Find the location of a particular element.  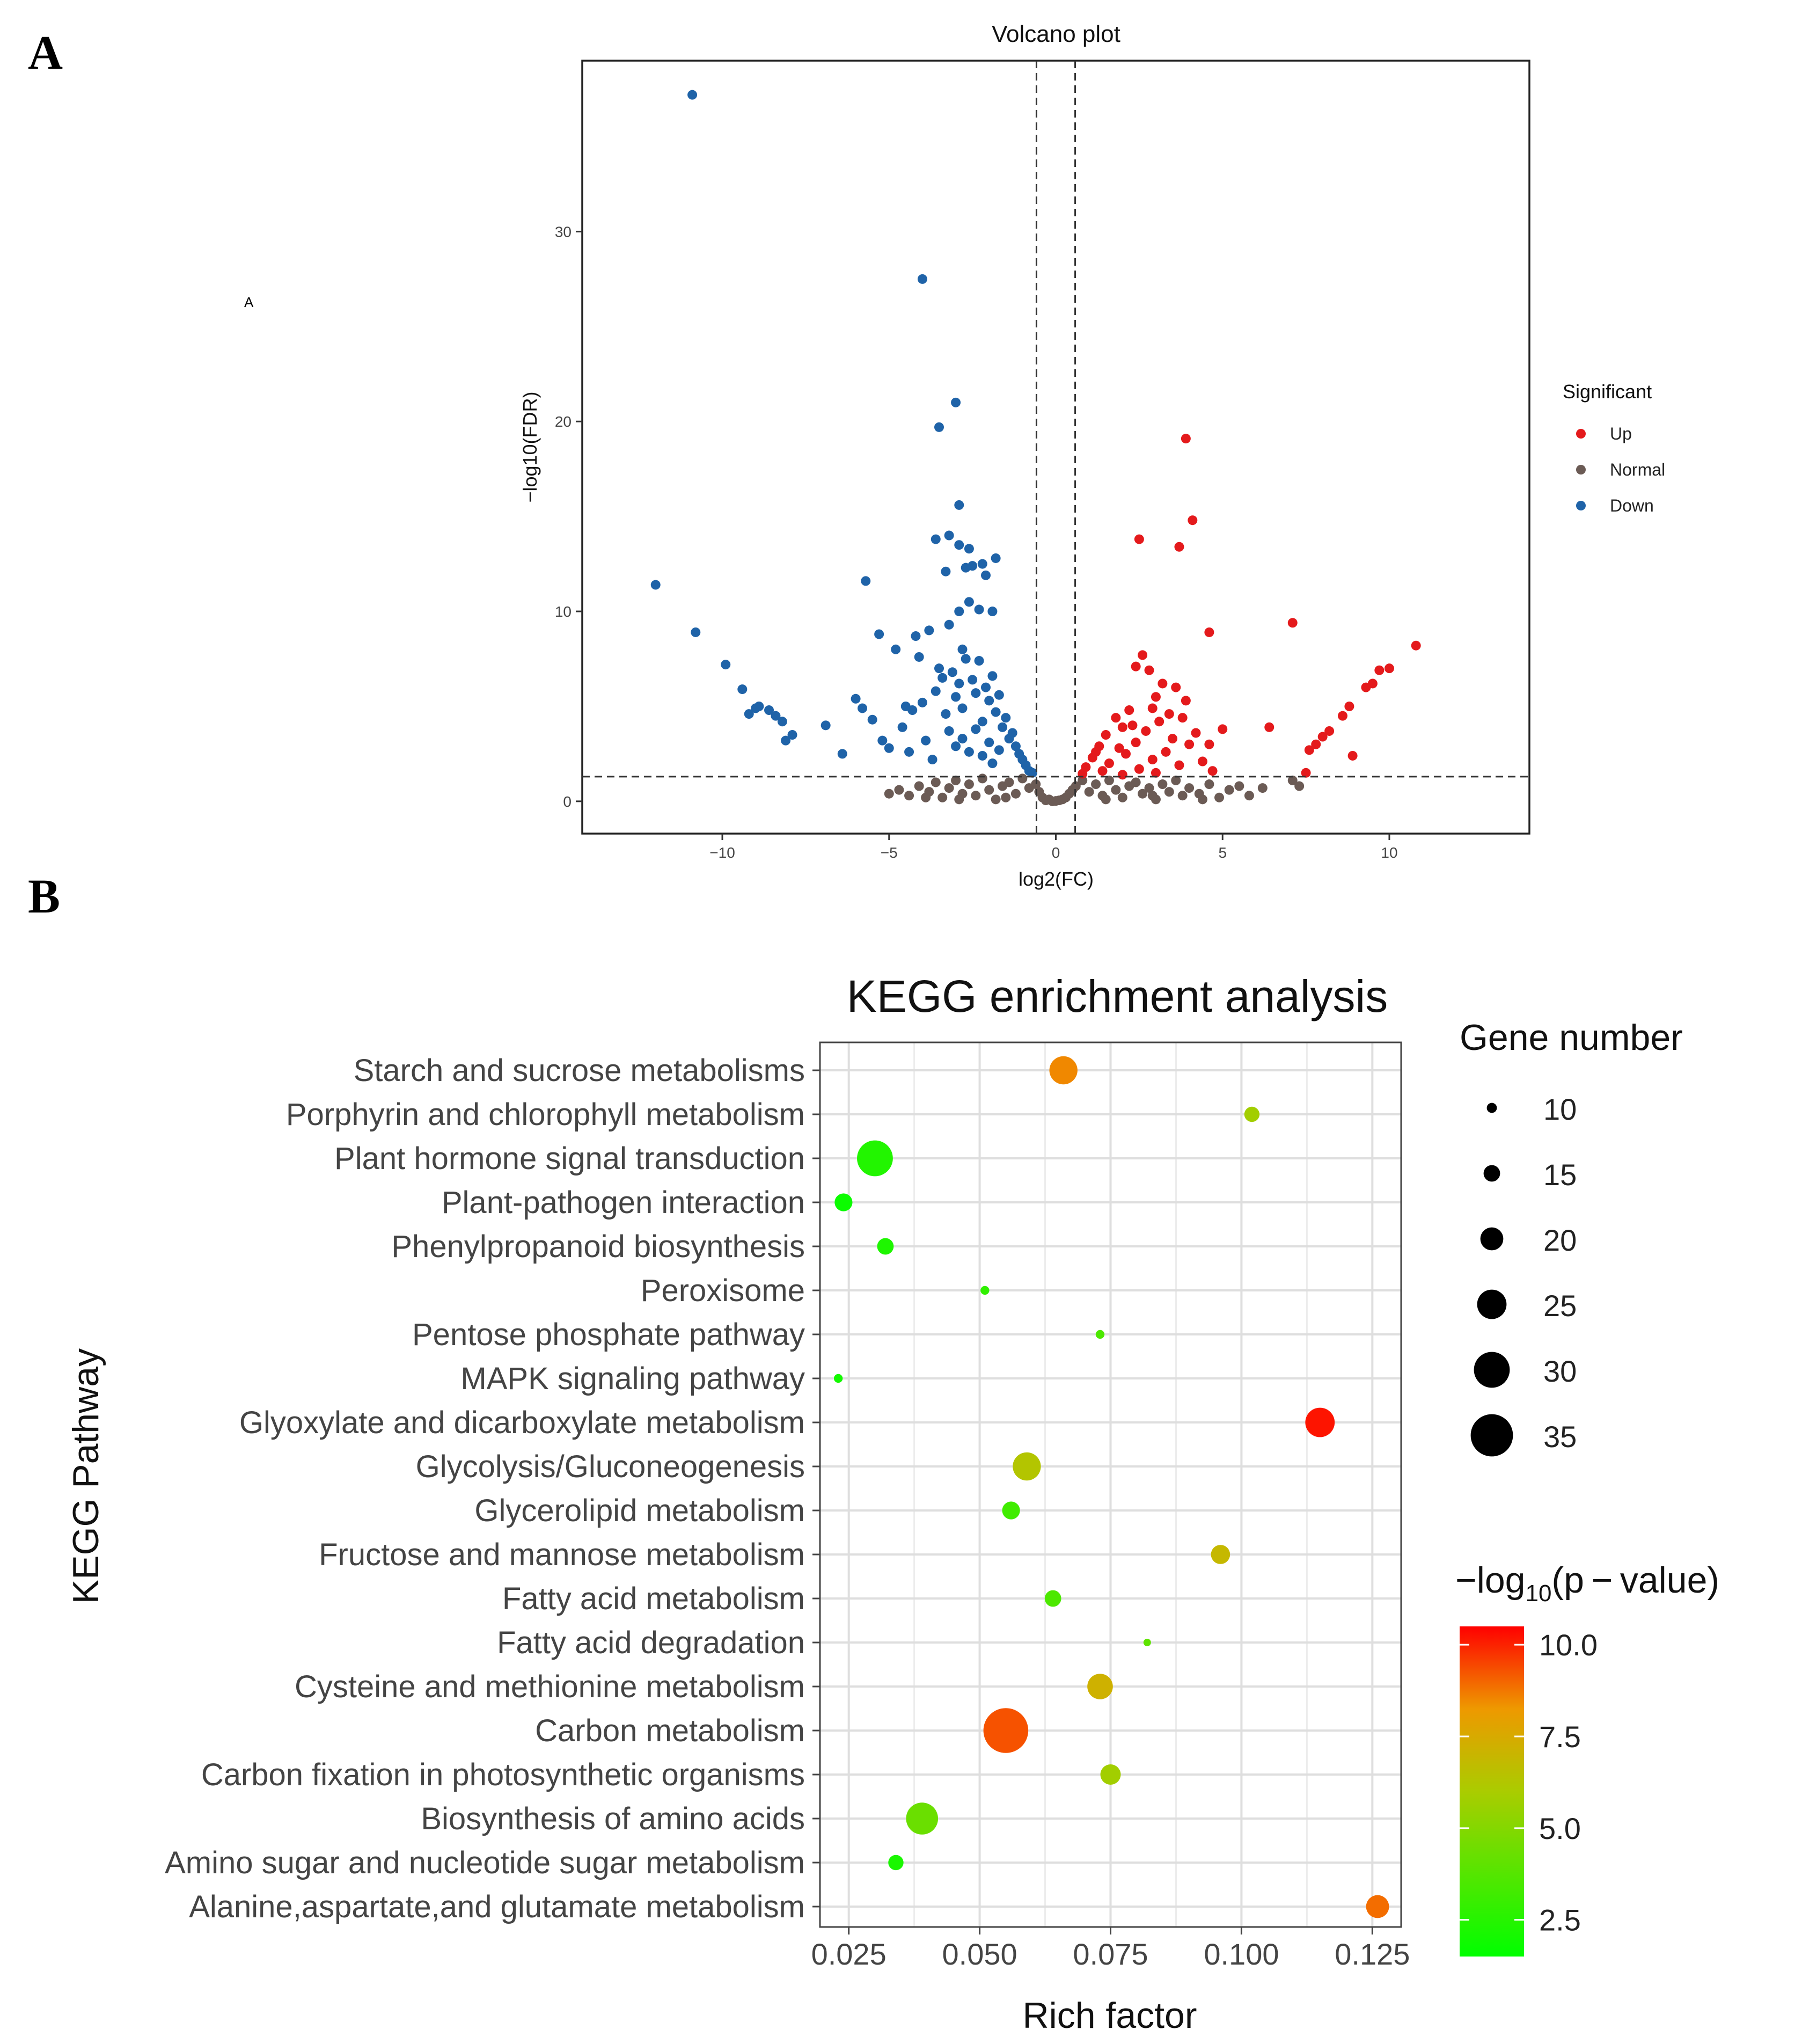

kegg-color-legend-tick-label-0: 2.5 is located at coordinates (1560, 1920).